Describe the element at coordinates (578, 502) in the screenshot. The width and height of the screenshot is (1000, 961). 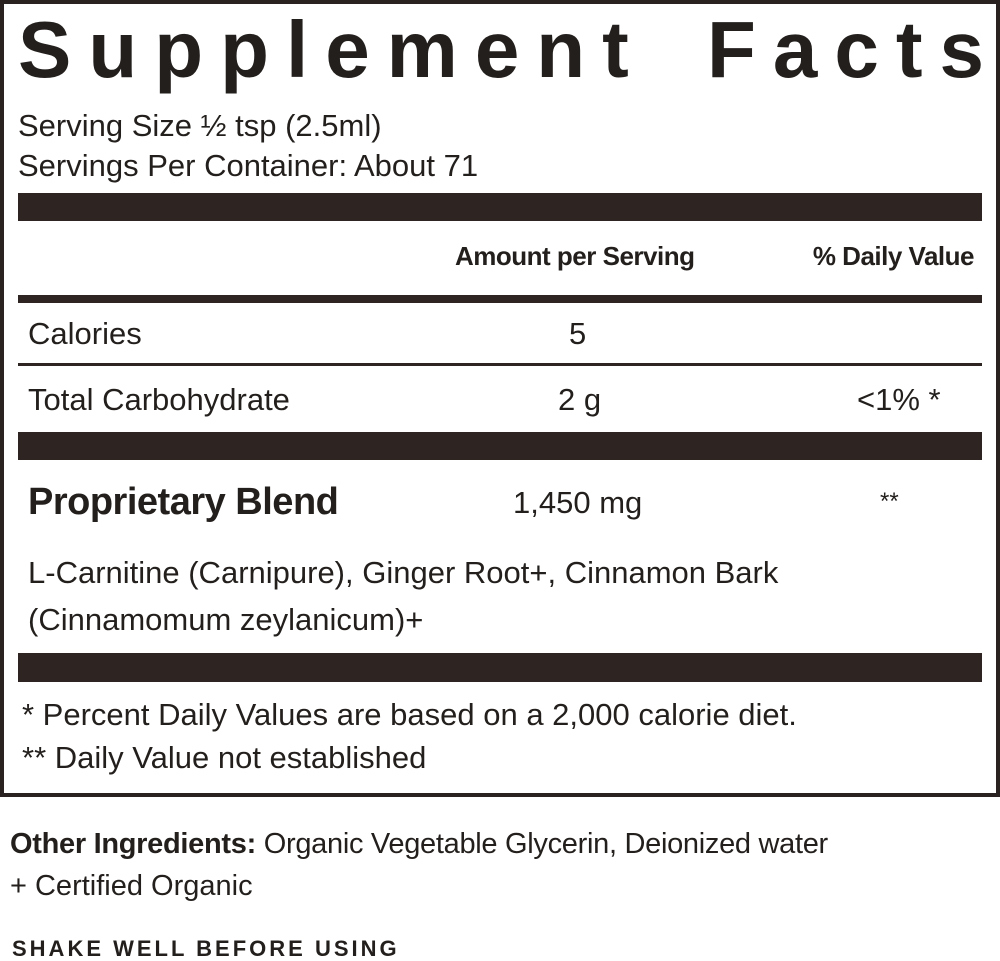
I see `blend-amount: 1,450 mg` at that location.